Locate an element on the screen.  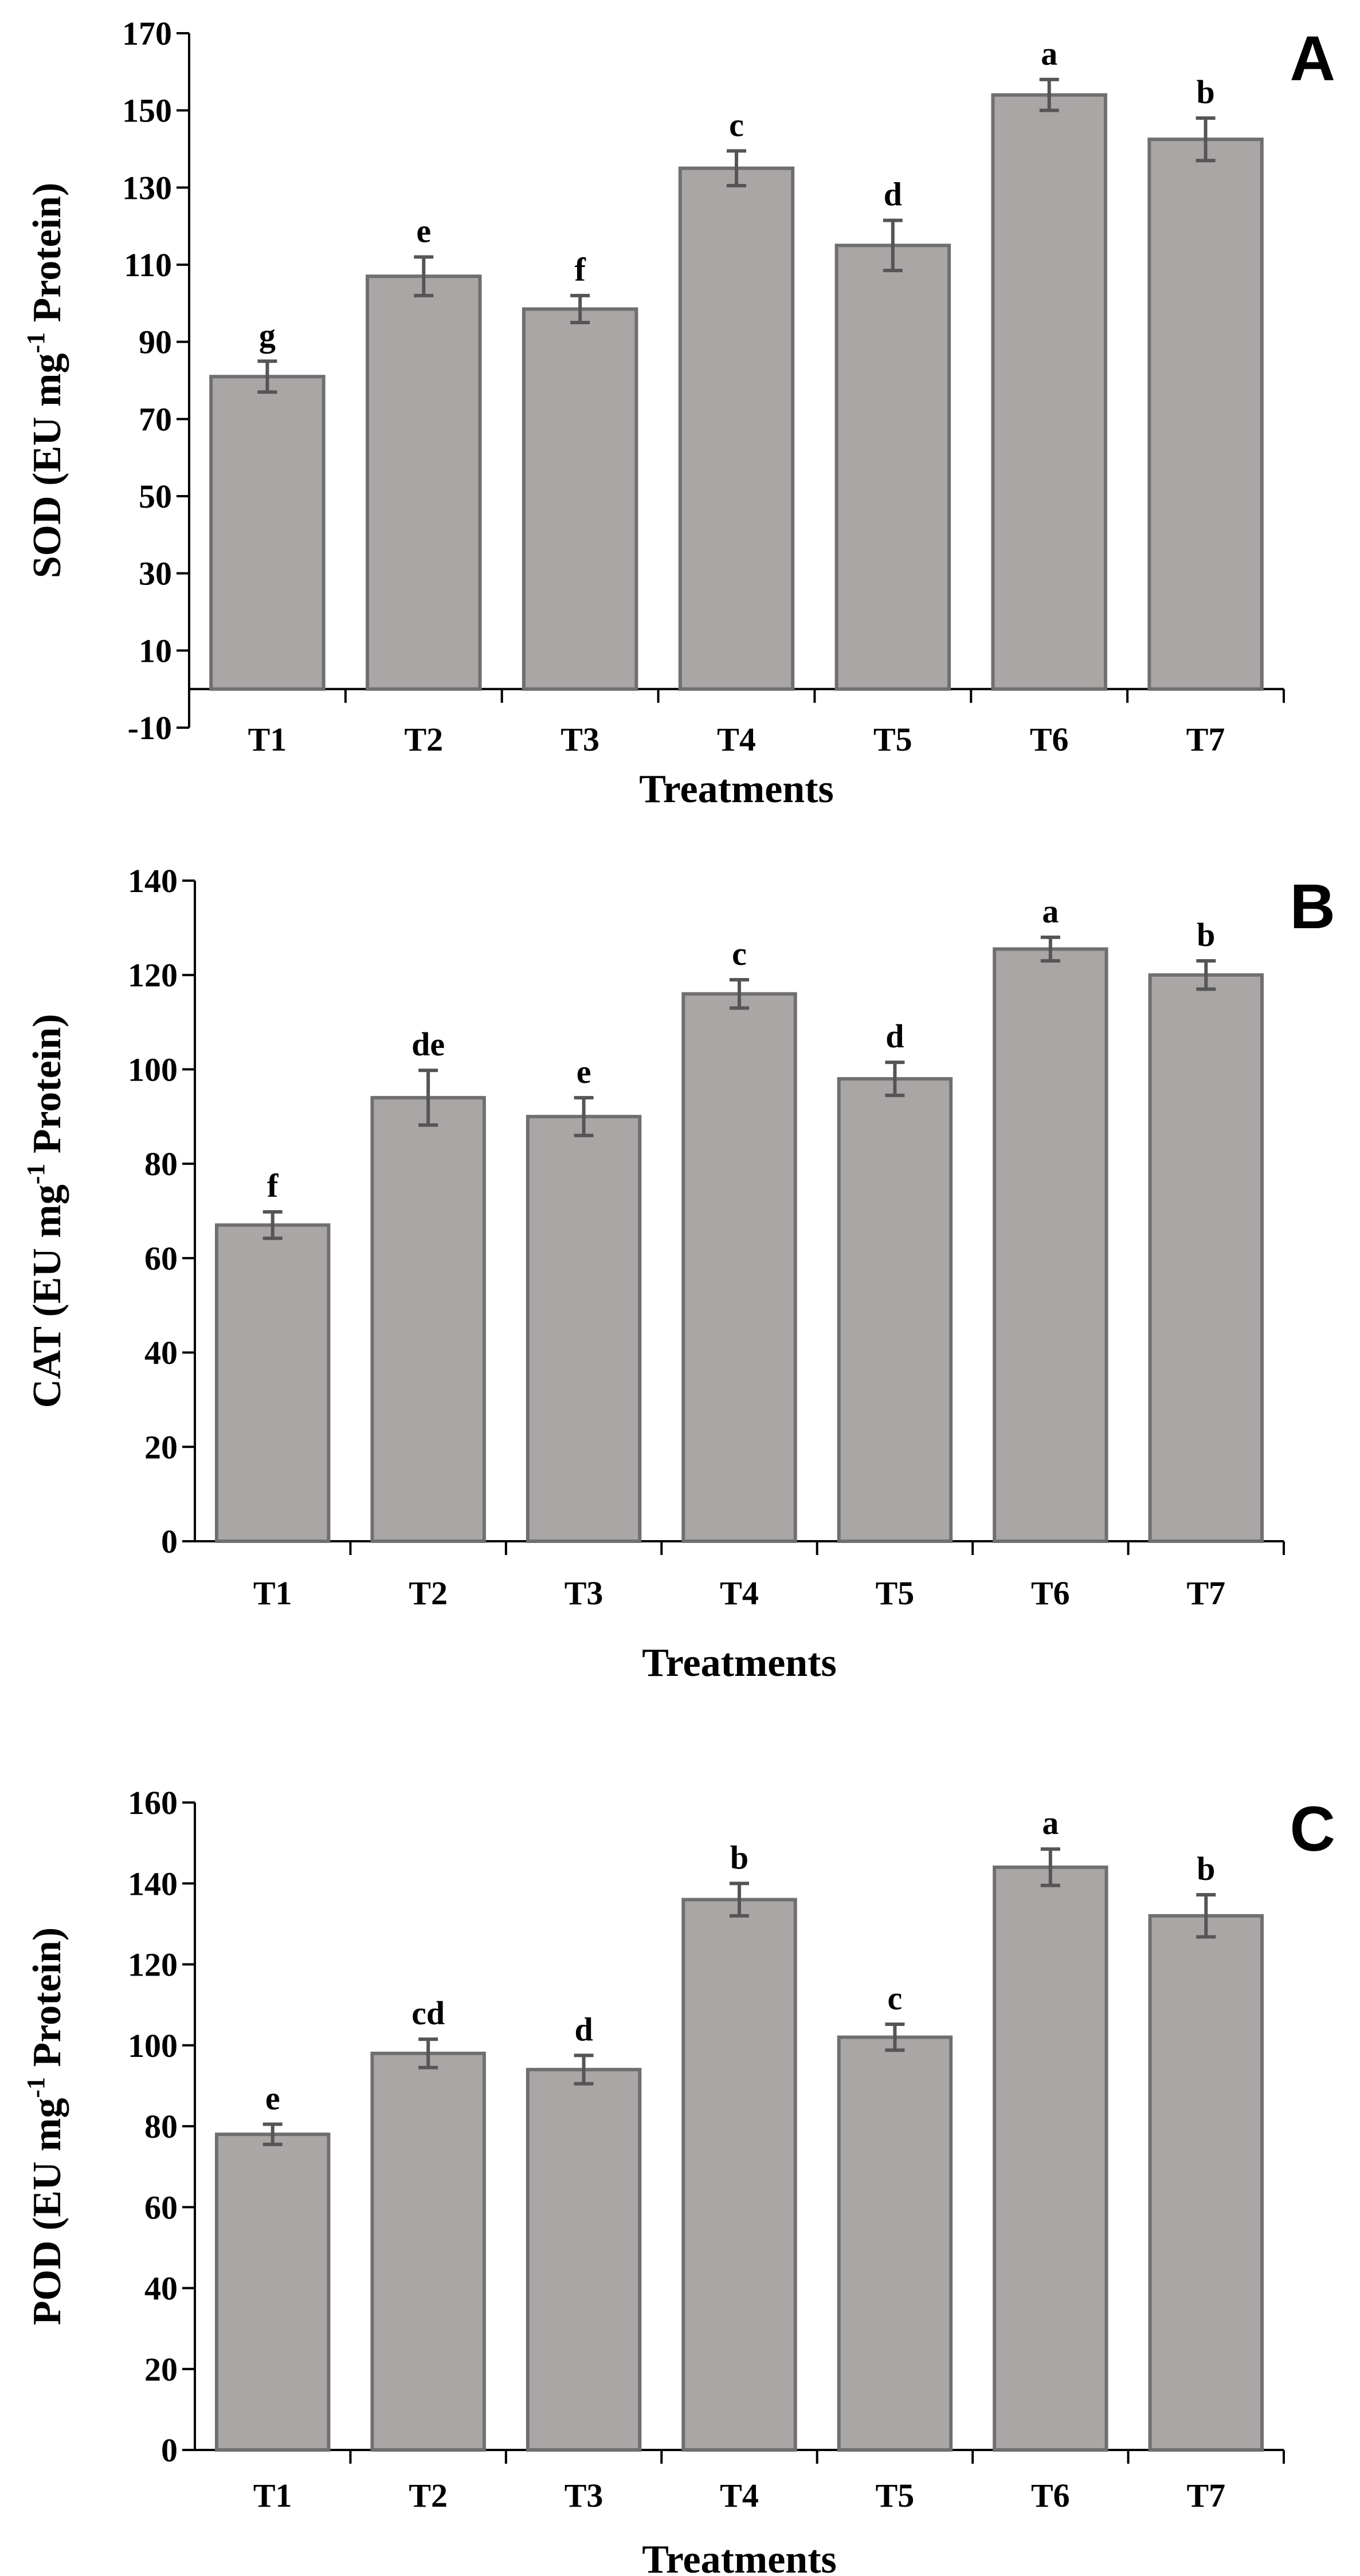
y-axis-label: SOD (EU mg-1 Protein) is located at coordinates (45, 381).